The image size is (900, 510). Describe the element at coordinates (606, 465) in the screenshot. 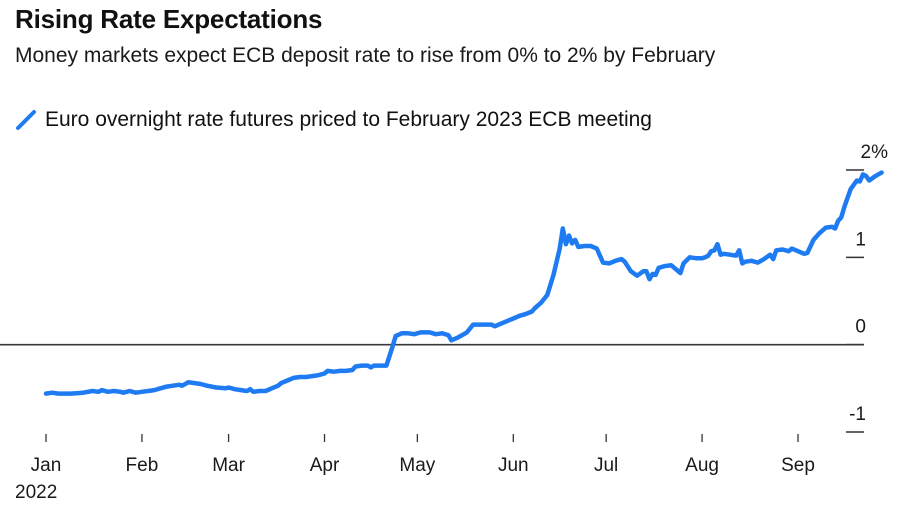

I see `x-tick-label: Jul` at that location.